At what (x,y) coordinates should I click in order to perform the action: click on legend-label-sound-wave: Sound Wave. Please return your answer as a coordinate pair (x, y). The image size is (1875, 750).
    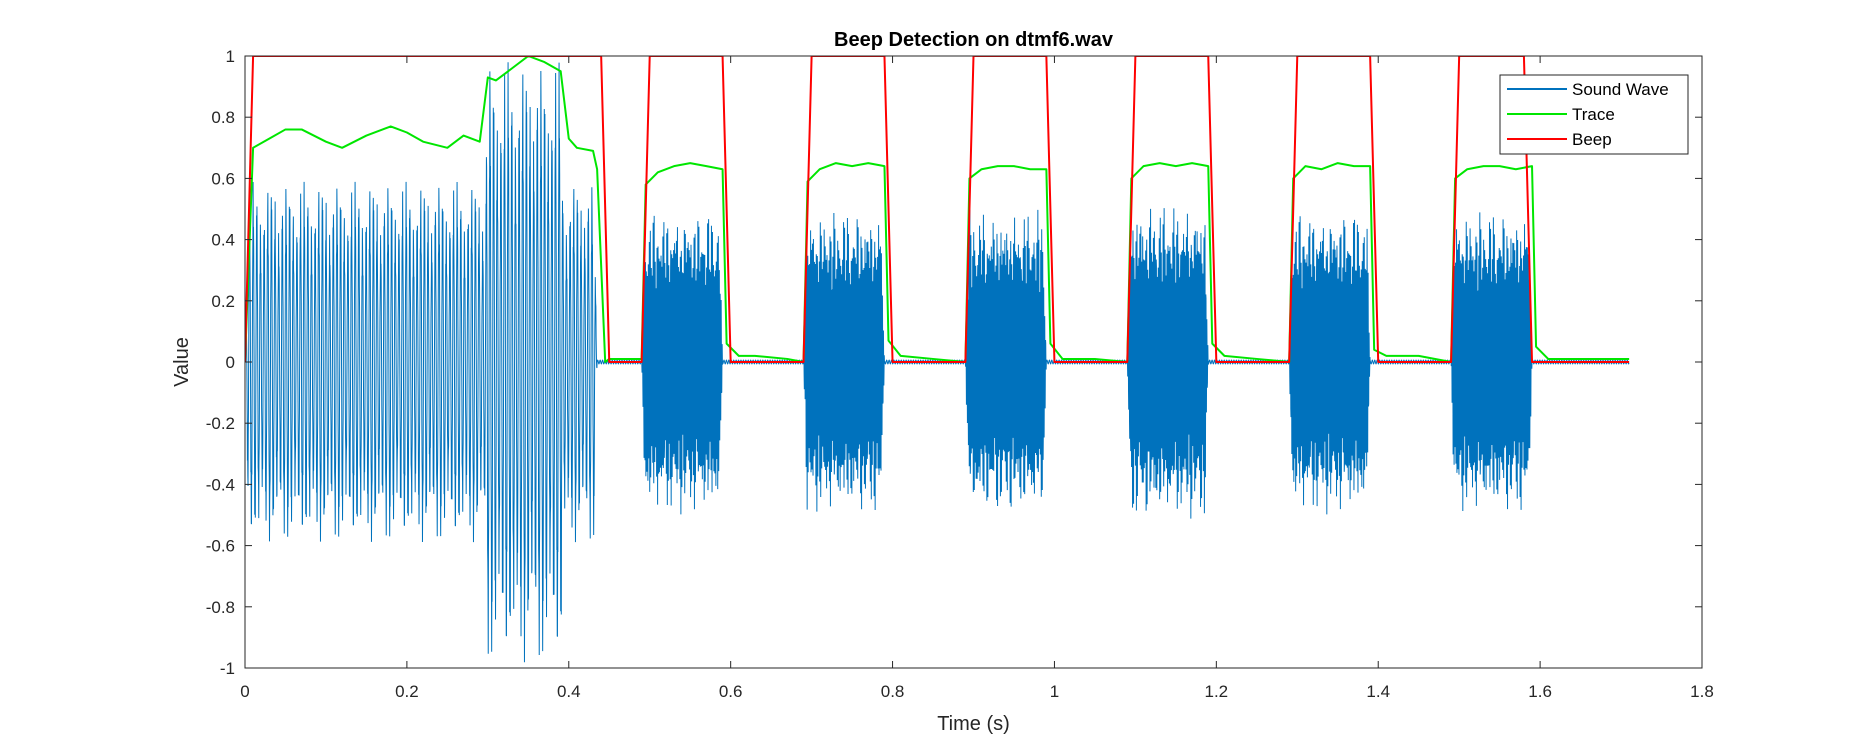
    Looking at the image, I should click on (1620, 89).